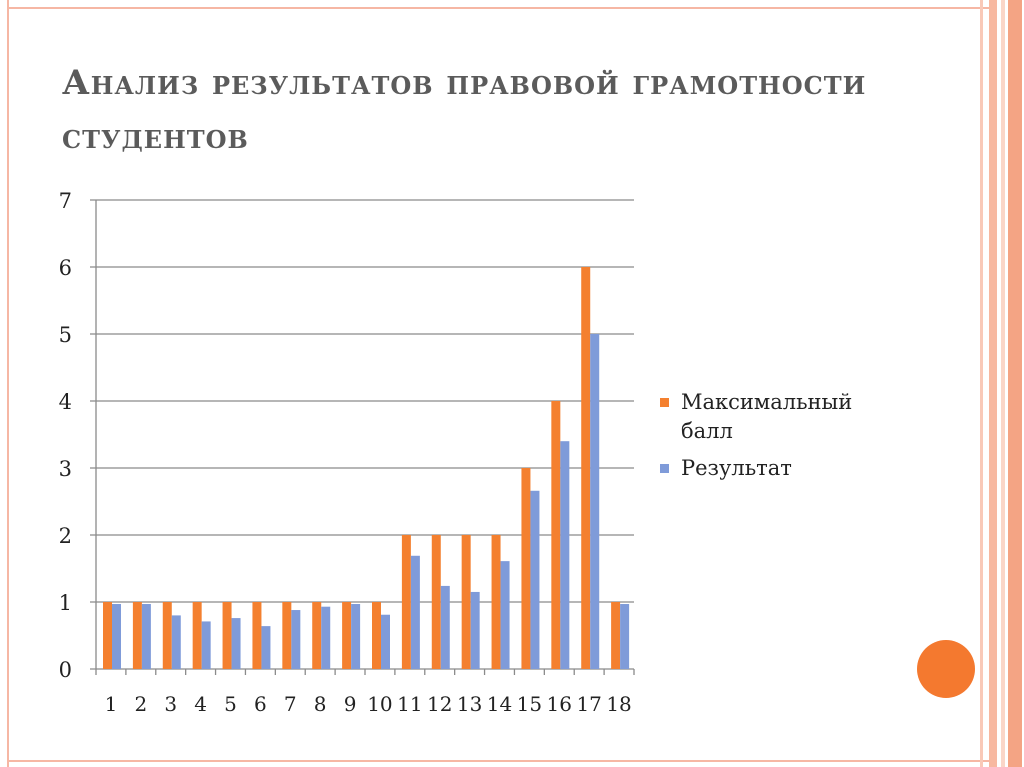 This screenshot has width=1024, height=767. I want to click on legend-swatch-result, so click(664, 468).